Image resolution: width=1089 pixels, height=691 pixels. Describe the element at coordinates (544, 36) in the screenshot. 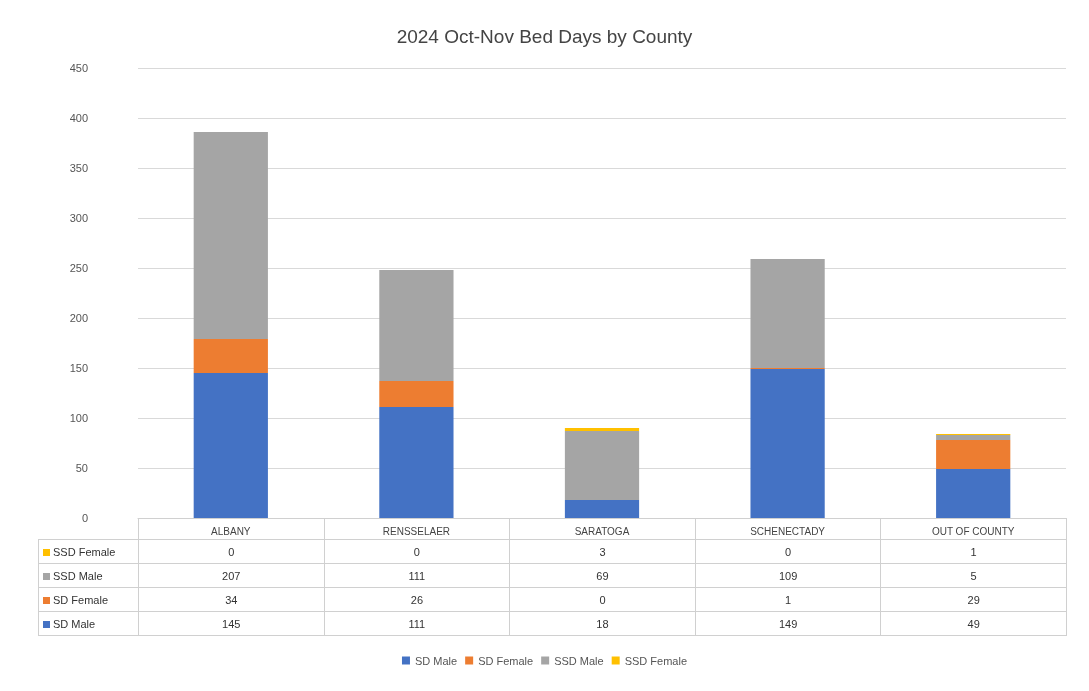

I see `chart-title: 2024 Oct-Nov Bed Days by County` at that location.